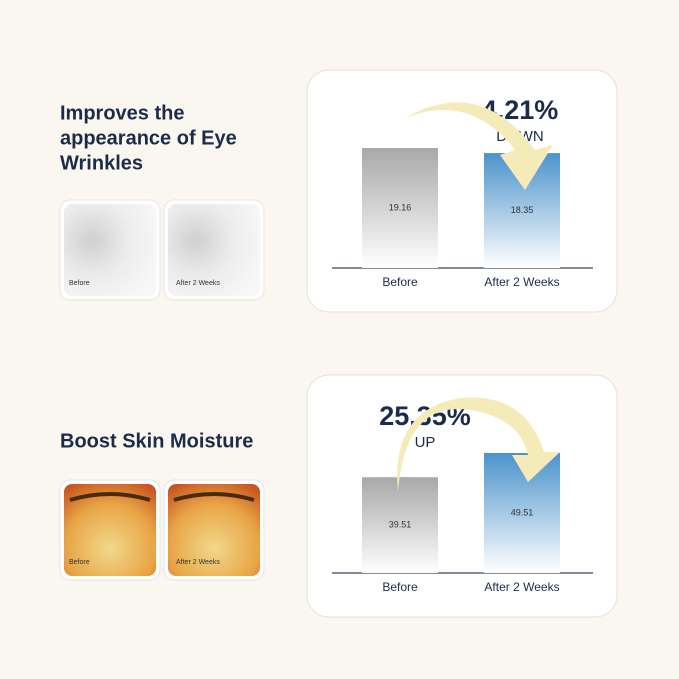 The width and height of the screenshot is (679, 679). I want to click on annotation-label: UP, so click(425, 442).